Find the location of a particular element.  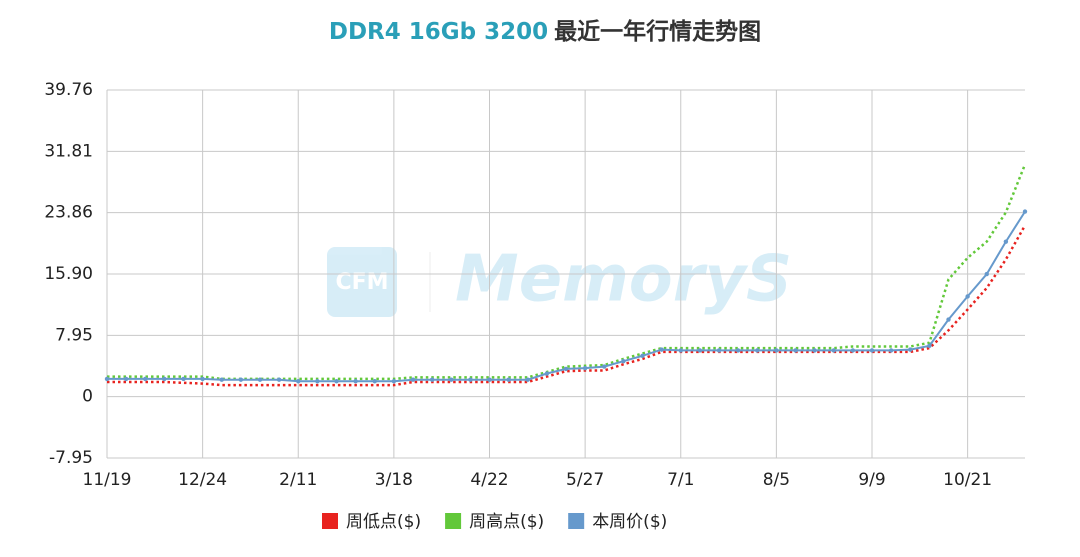

legend-label: 周低点($) is located at coordinates (383, 522).